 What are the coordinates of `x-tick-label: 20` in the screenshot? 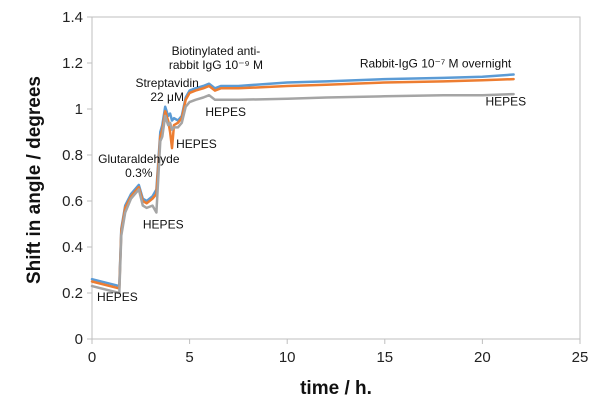 It's located at (482, 357).